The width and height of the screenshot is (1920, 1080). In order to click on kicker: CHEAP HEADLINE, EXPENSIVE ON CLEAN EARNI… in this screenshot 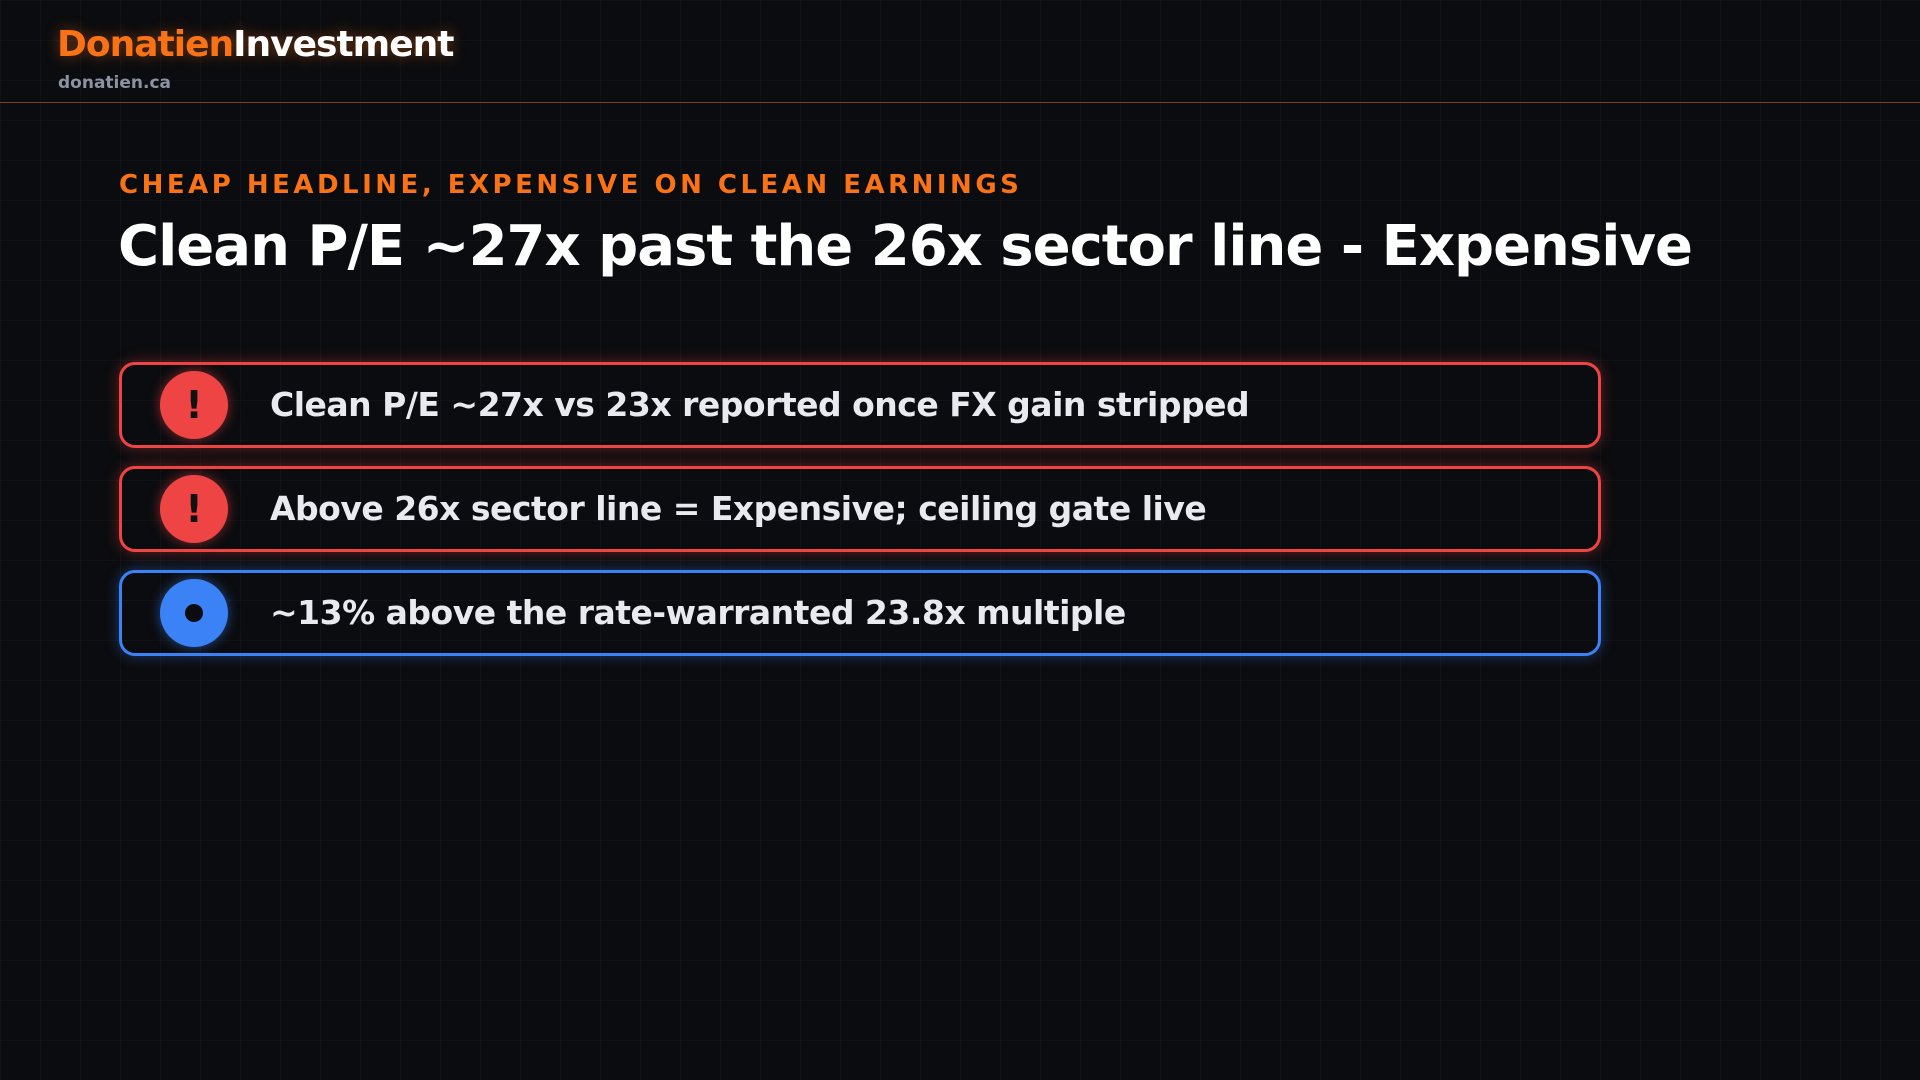, I will do `click(571, 185)`.